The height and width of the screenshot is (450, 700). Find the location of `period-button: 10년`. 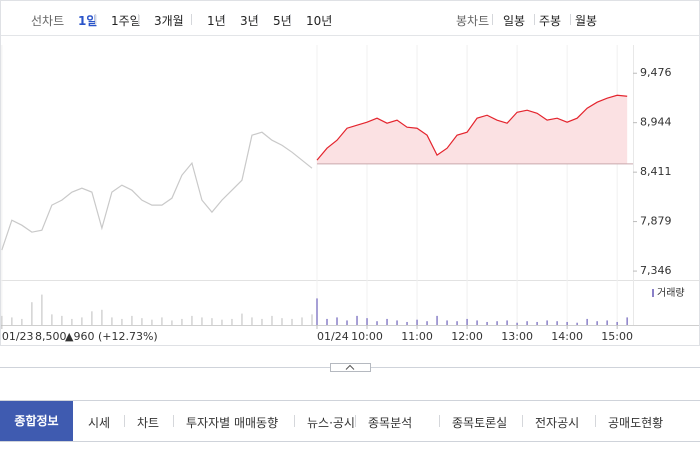

period-button: 10년 is located at coordinates (319, 21).